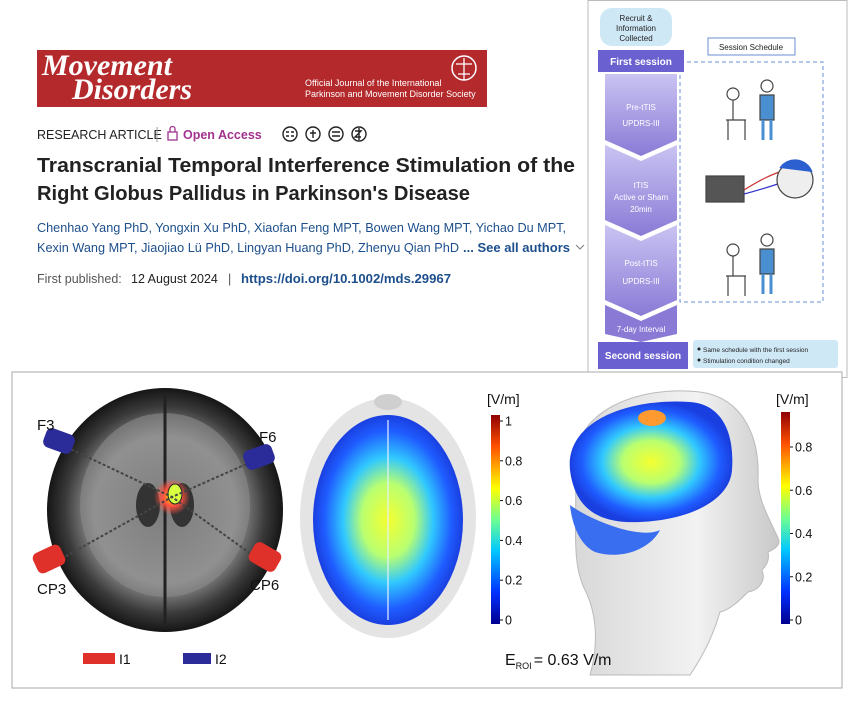 This screenshot has width=864, height=711. Describe the element at coordinates (516, 247) in the screenshot. I see `see-all-authors: ... See all authors` at that location.